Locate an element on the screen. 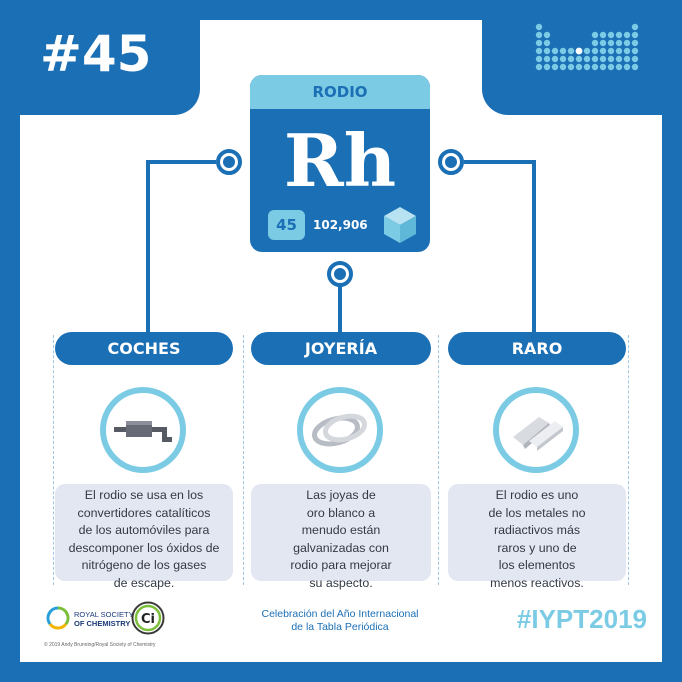 This screenshot has height=682, width=682. description-line: nitrógeno de los gases is located at coordinates (144, 565).